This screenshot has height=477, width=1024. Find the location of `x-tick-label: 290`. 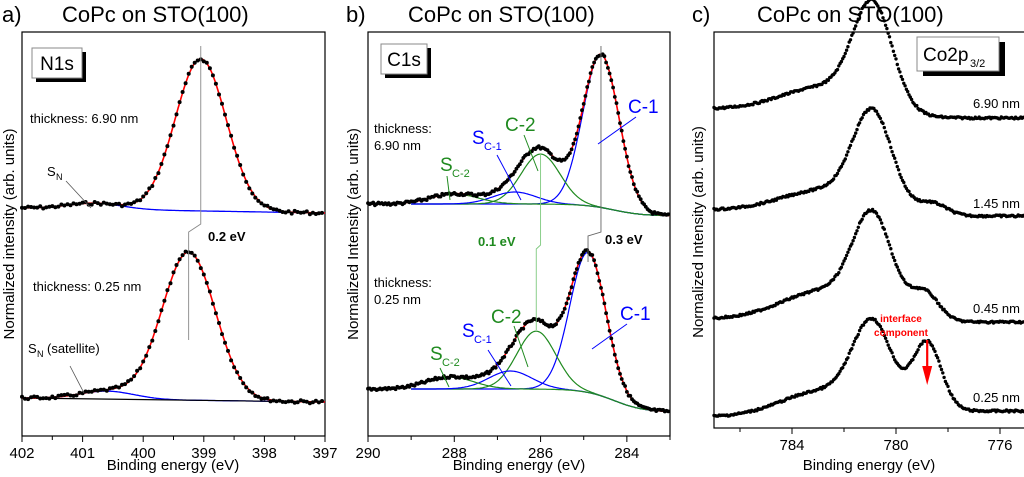

x-tick-label: 290 is located at coordinates (367, 453).